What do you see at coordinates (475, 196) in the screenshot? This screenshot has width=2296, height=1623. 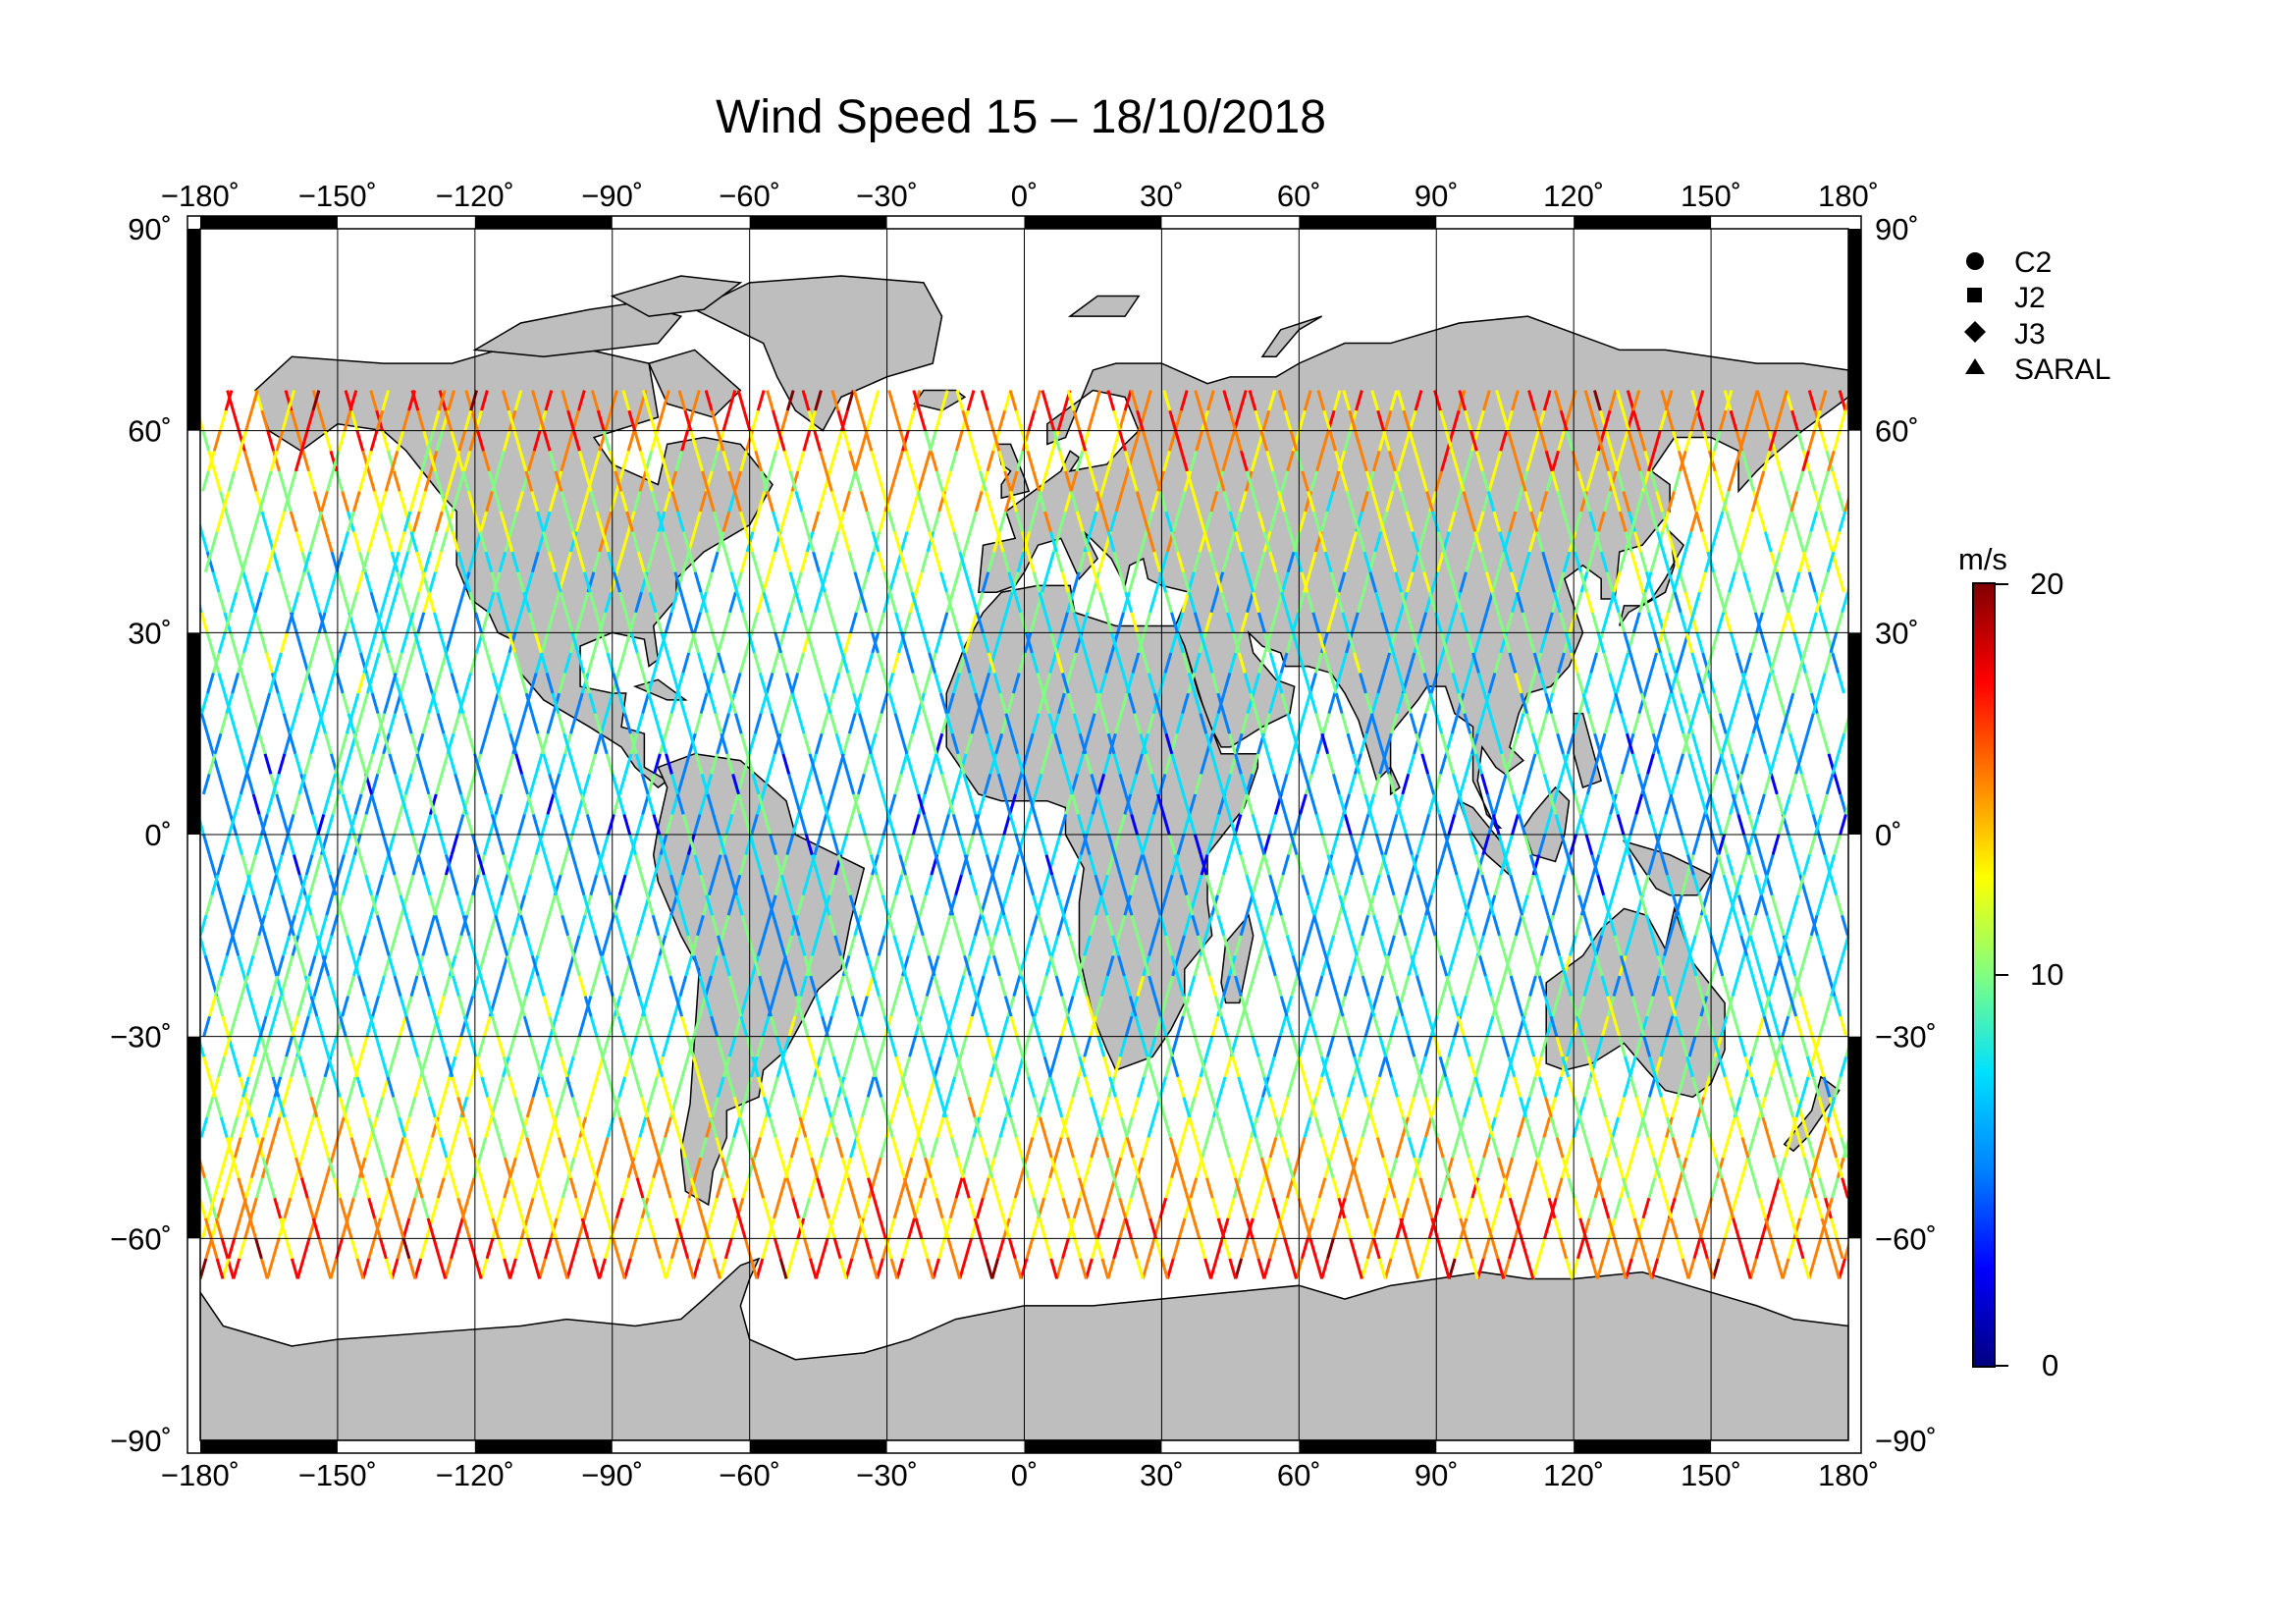 I see `lon-tick-label: −120˚` at bounding box center [475, 196].